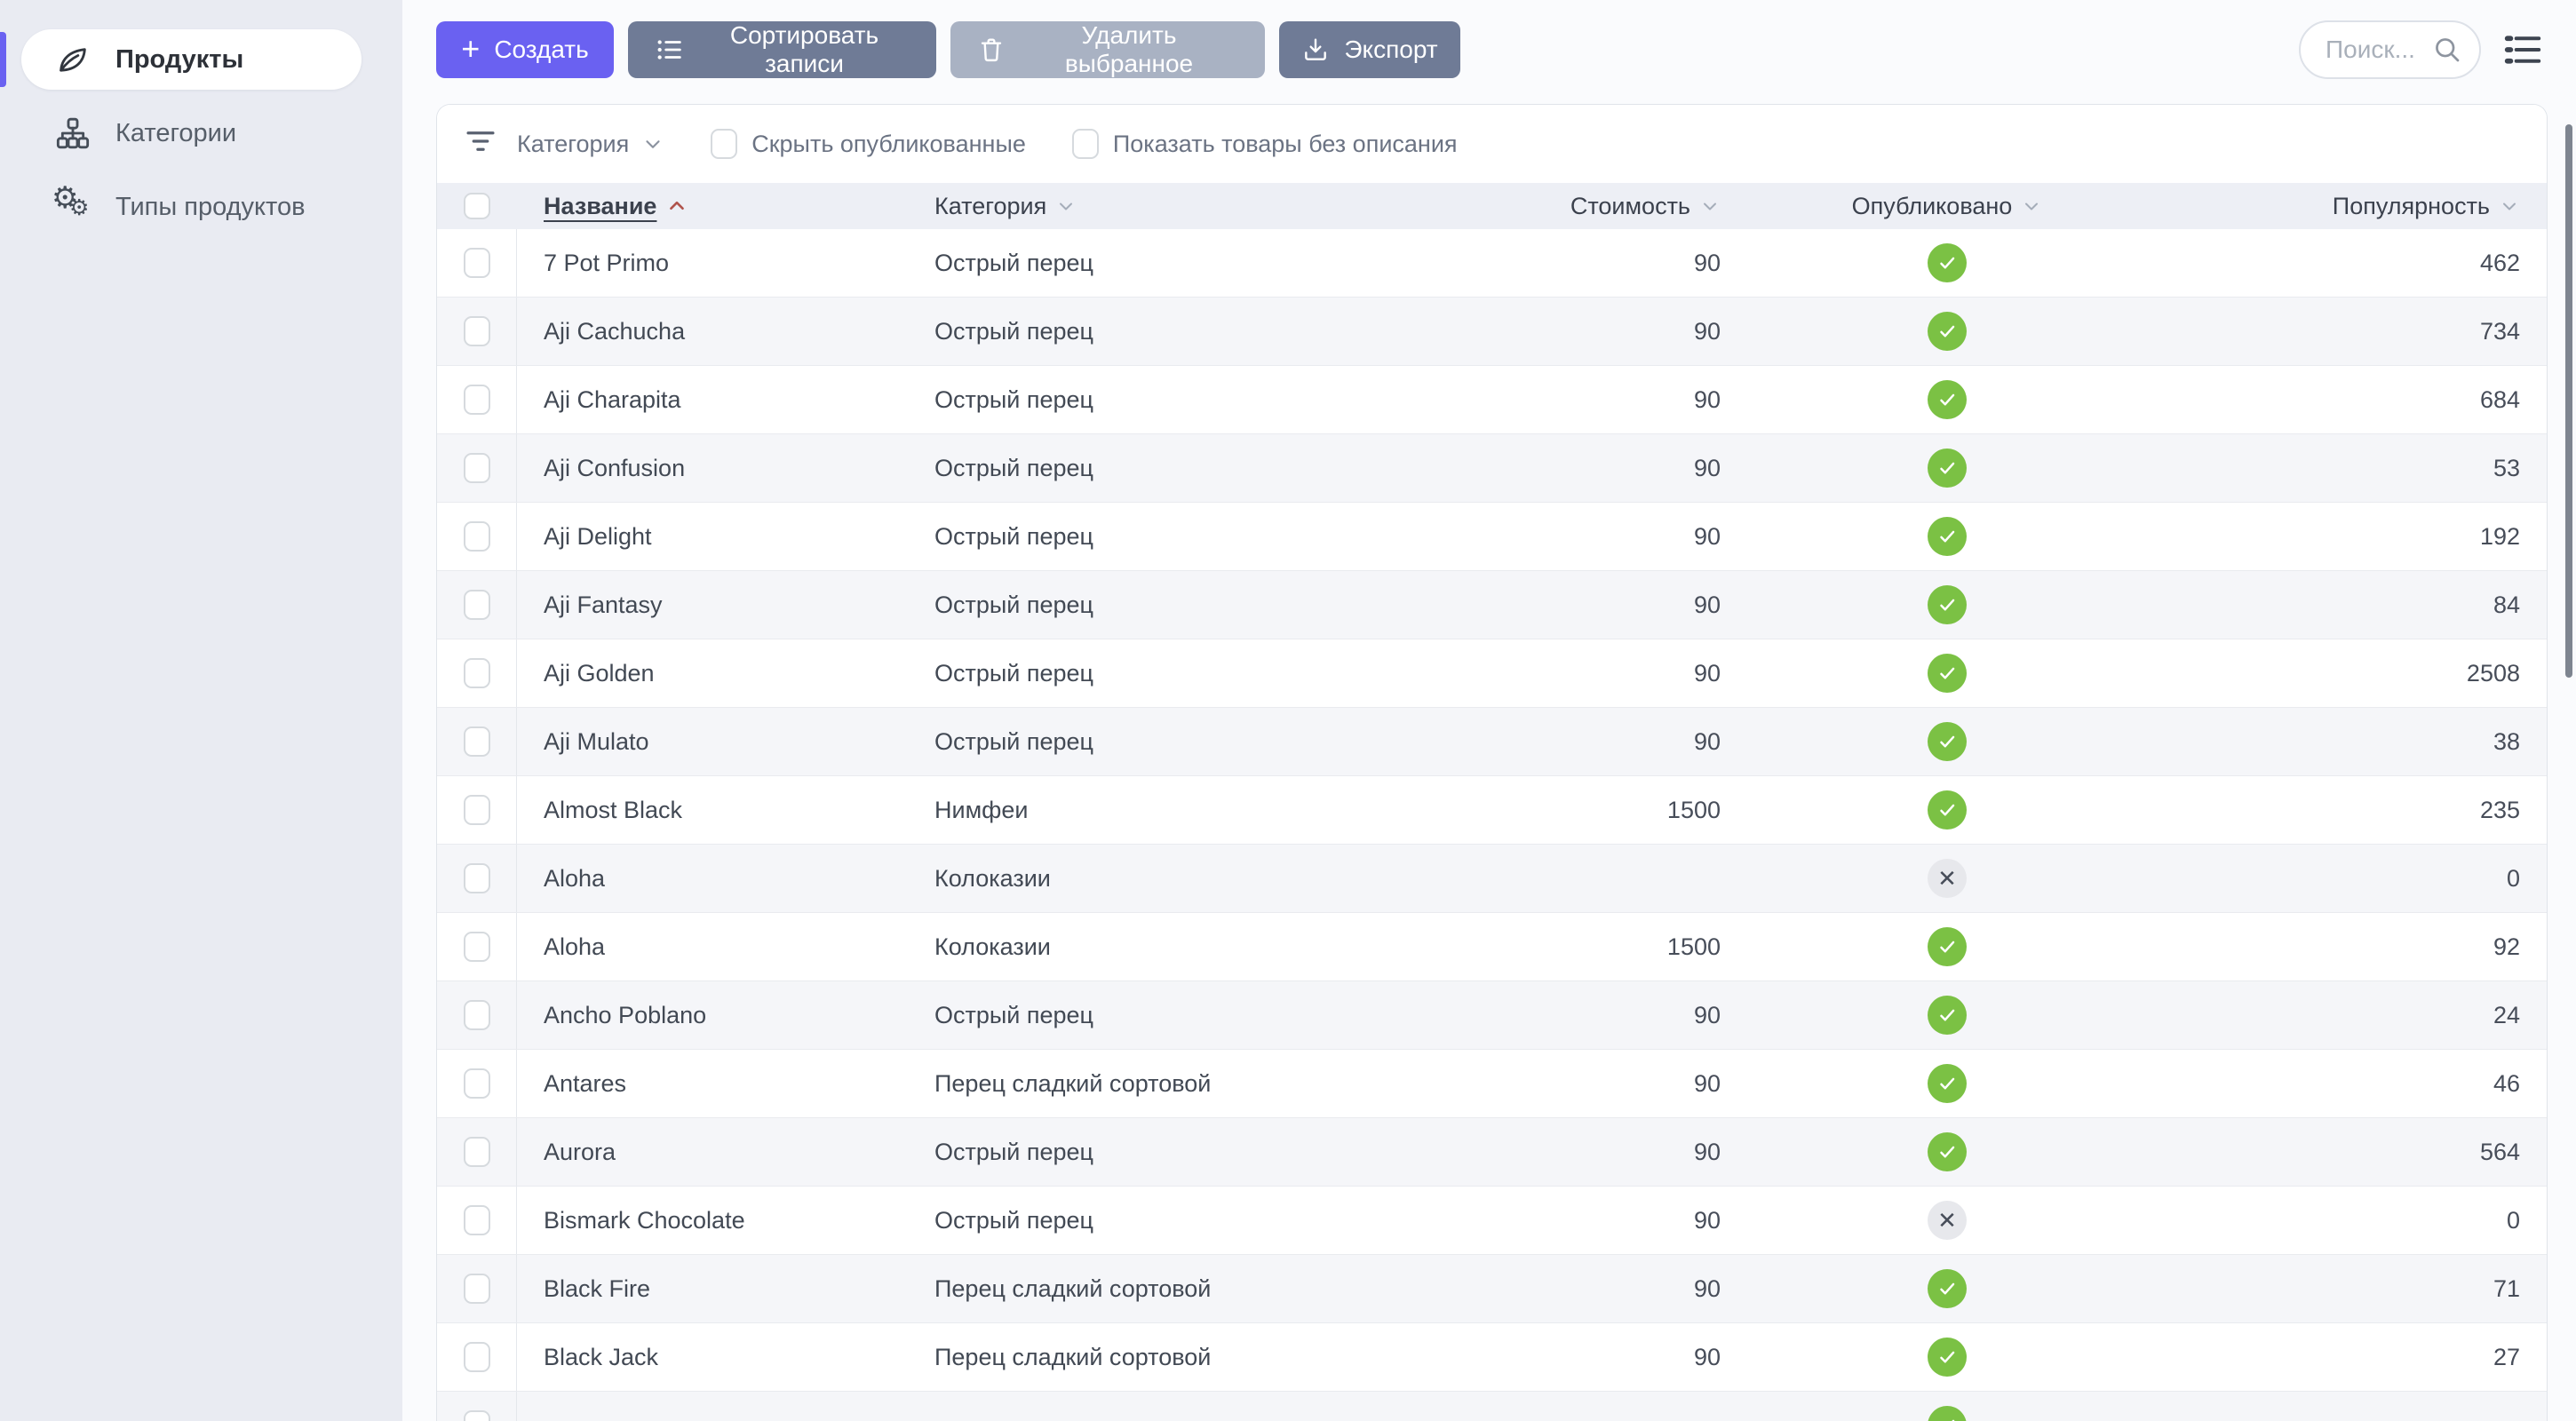 This screenshot has height=1421, width=2576. I want to click on hide-published-checkbox, so click(724, 144).